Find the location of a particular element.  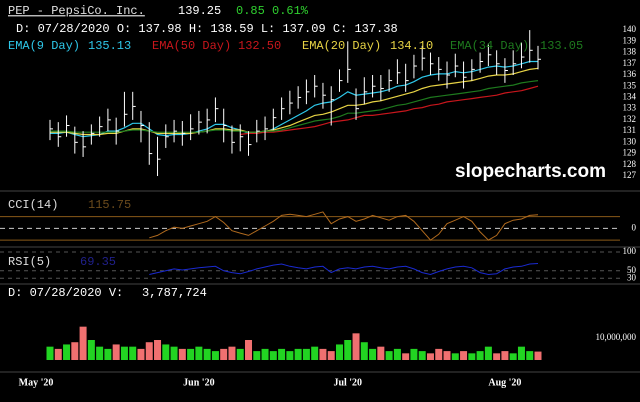

price-change: 0.85 0.61% is located at coordinates (272, 11).